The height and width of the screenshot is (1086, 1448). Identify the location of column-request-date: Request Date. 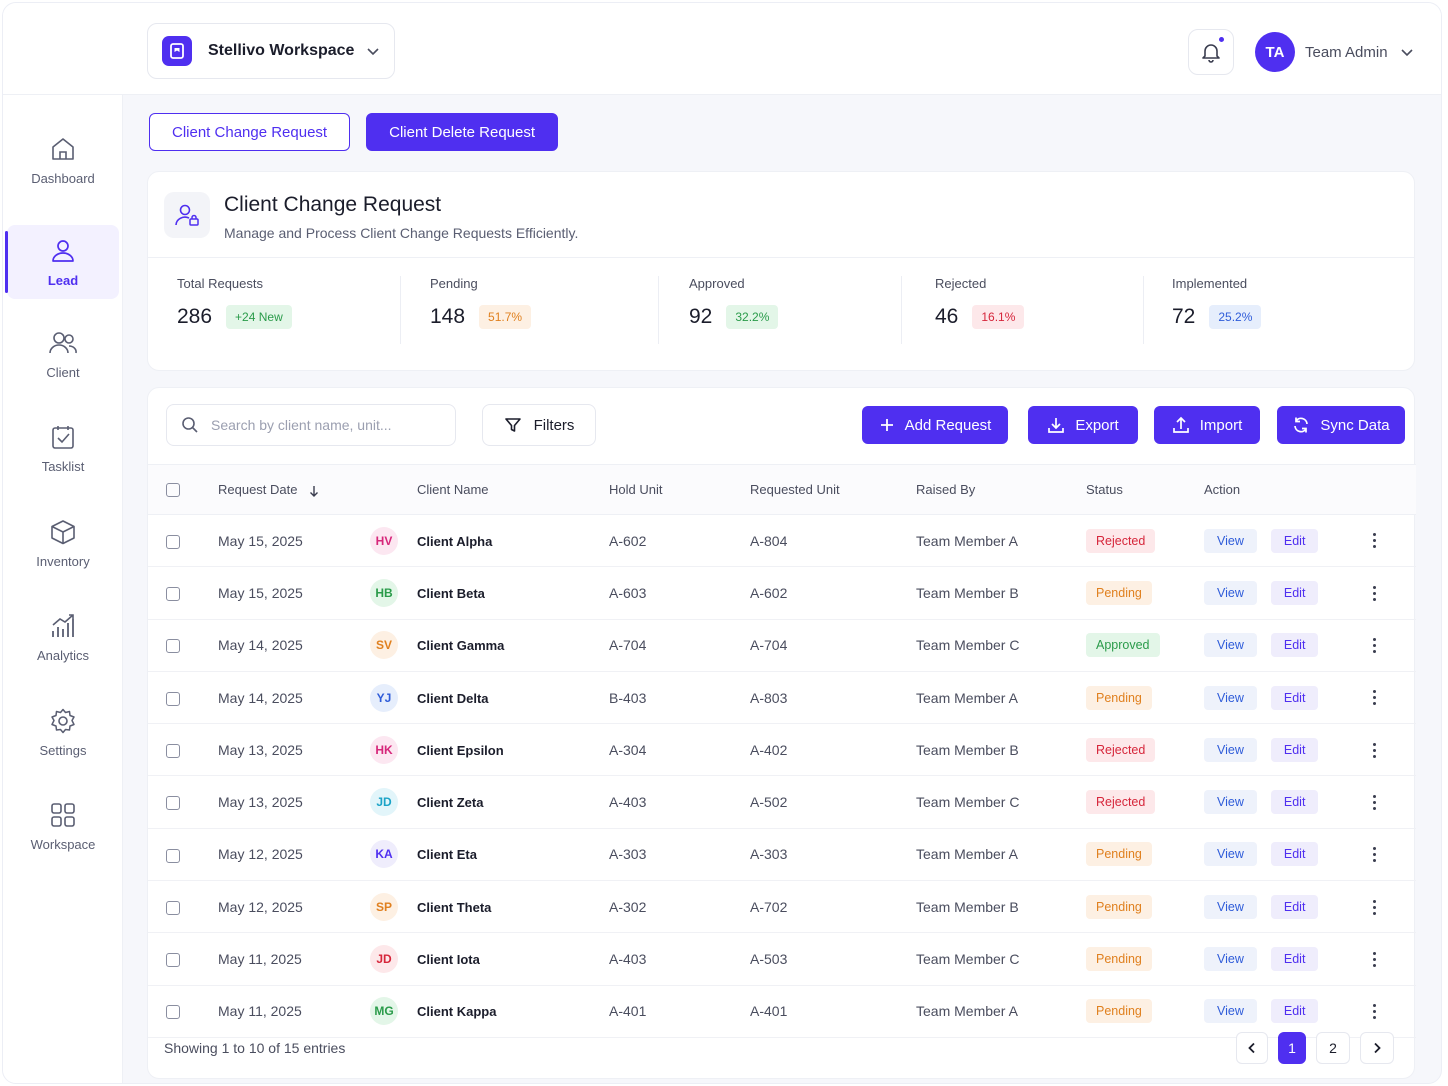
(294, 489).